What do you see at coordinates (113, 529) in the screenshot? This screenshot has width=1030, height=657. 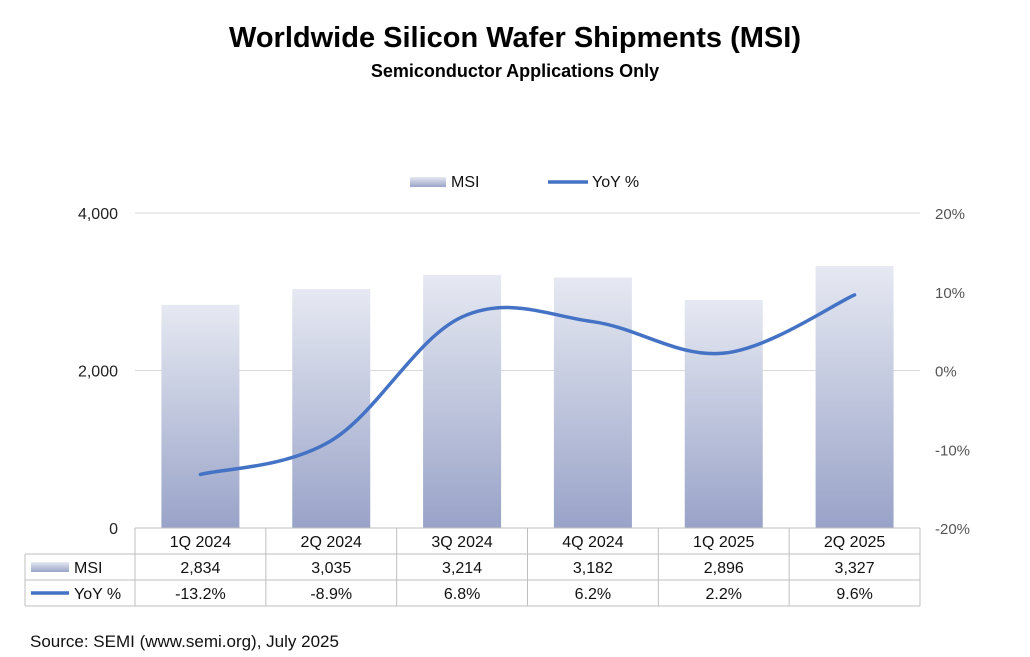 I see `y-left-tick-label: 0` at bounding box center [113, 529].